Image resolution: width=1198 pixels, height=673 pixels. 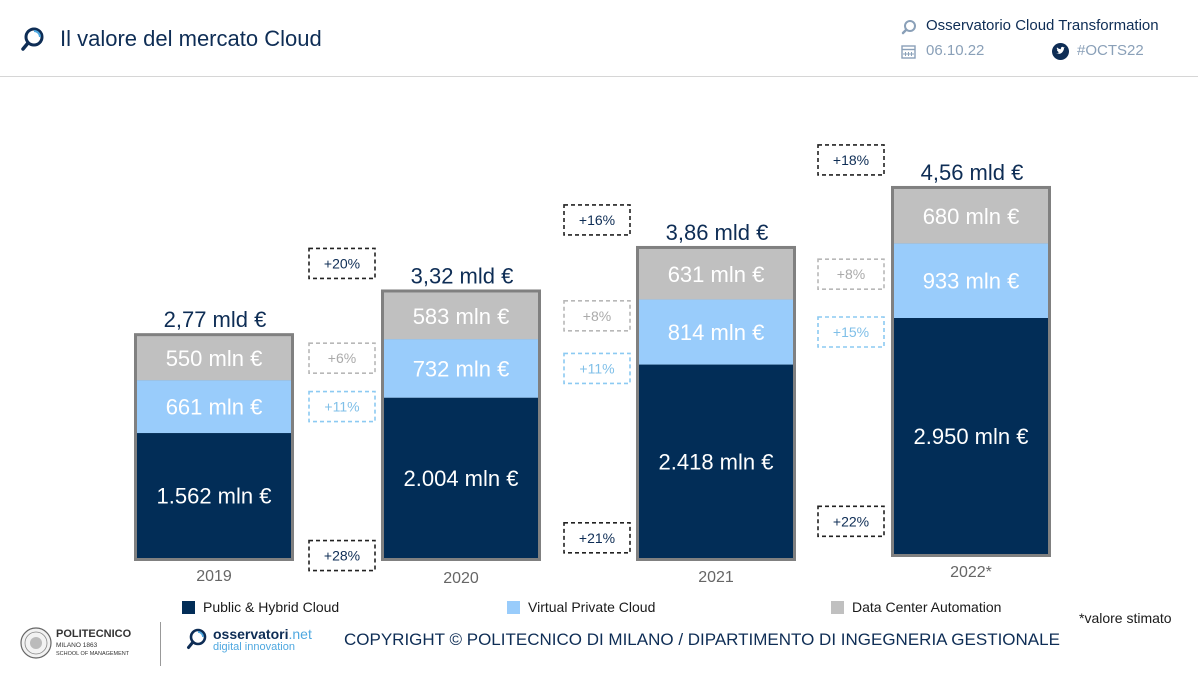 What do you see at coordinates (93, 653) in the screenshot?
I see `polimi-school: SCHOOL OF MANAGEMENT` at bounding box center [93, 653].